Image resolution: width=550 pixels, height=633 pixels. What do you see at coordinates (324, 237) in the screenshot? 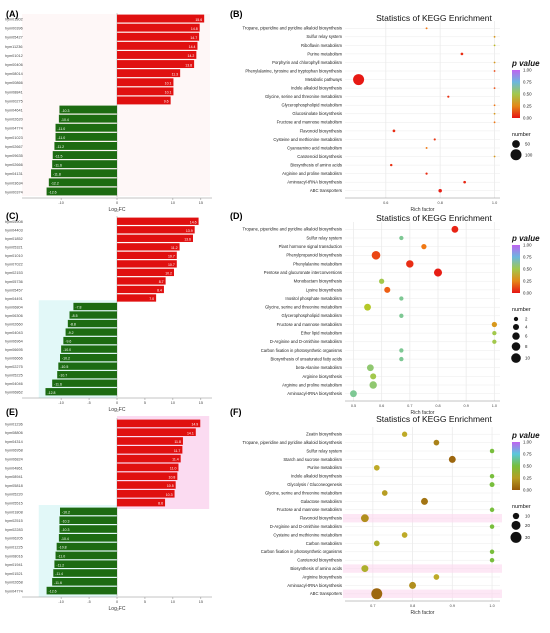
I see `pathway-label: Sulfur relay system` at bounding box center [324, 237].